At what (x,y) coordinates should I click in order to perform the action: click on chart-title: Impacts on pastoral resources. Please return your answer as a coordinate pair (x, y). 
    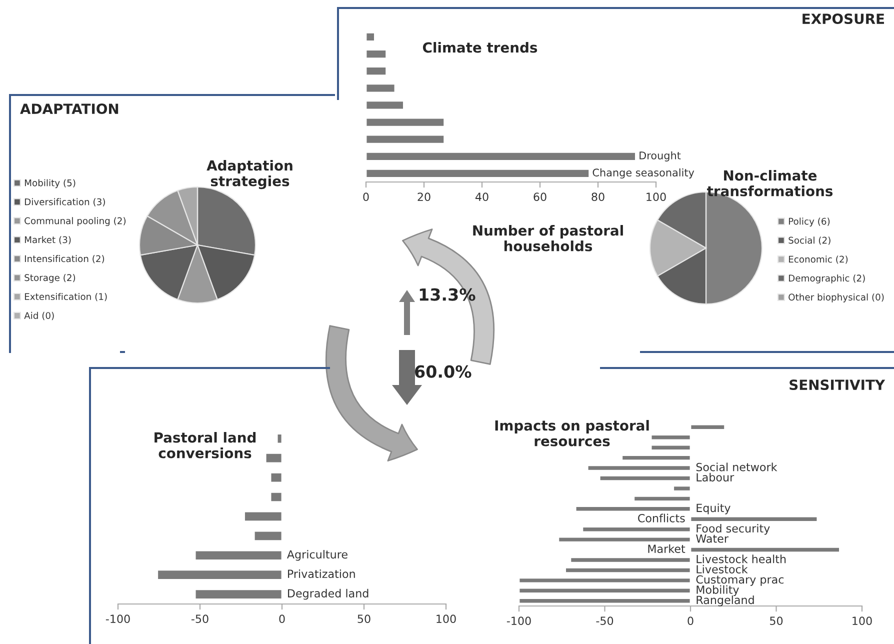
    Looking at the image, I should click on (572, 433).